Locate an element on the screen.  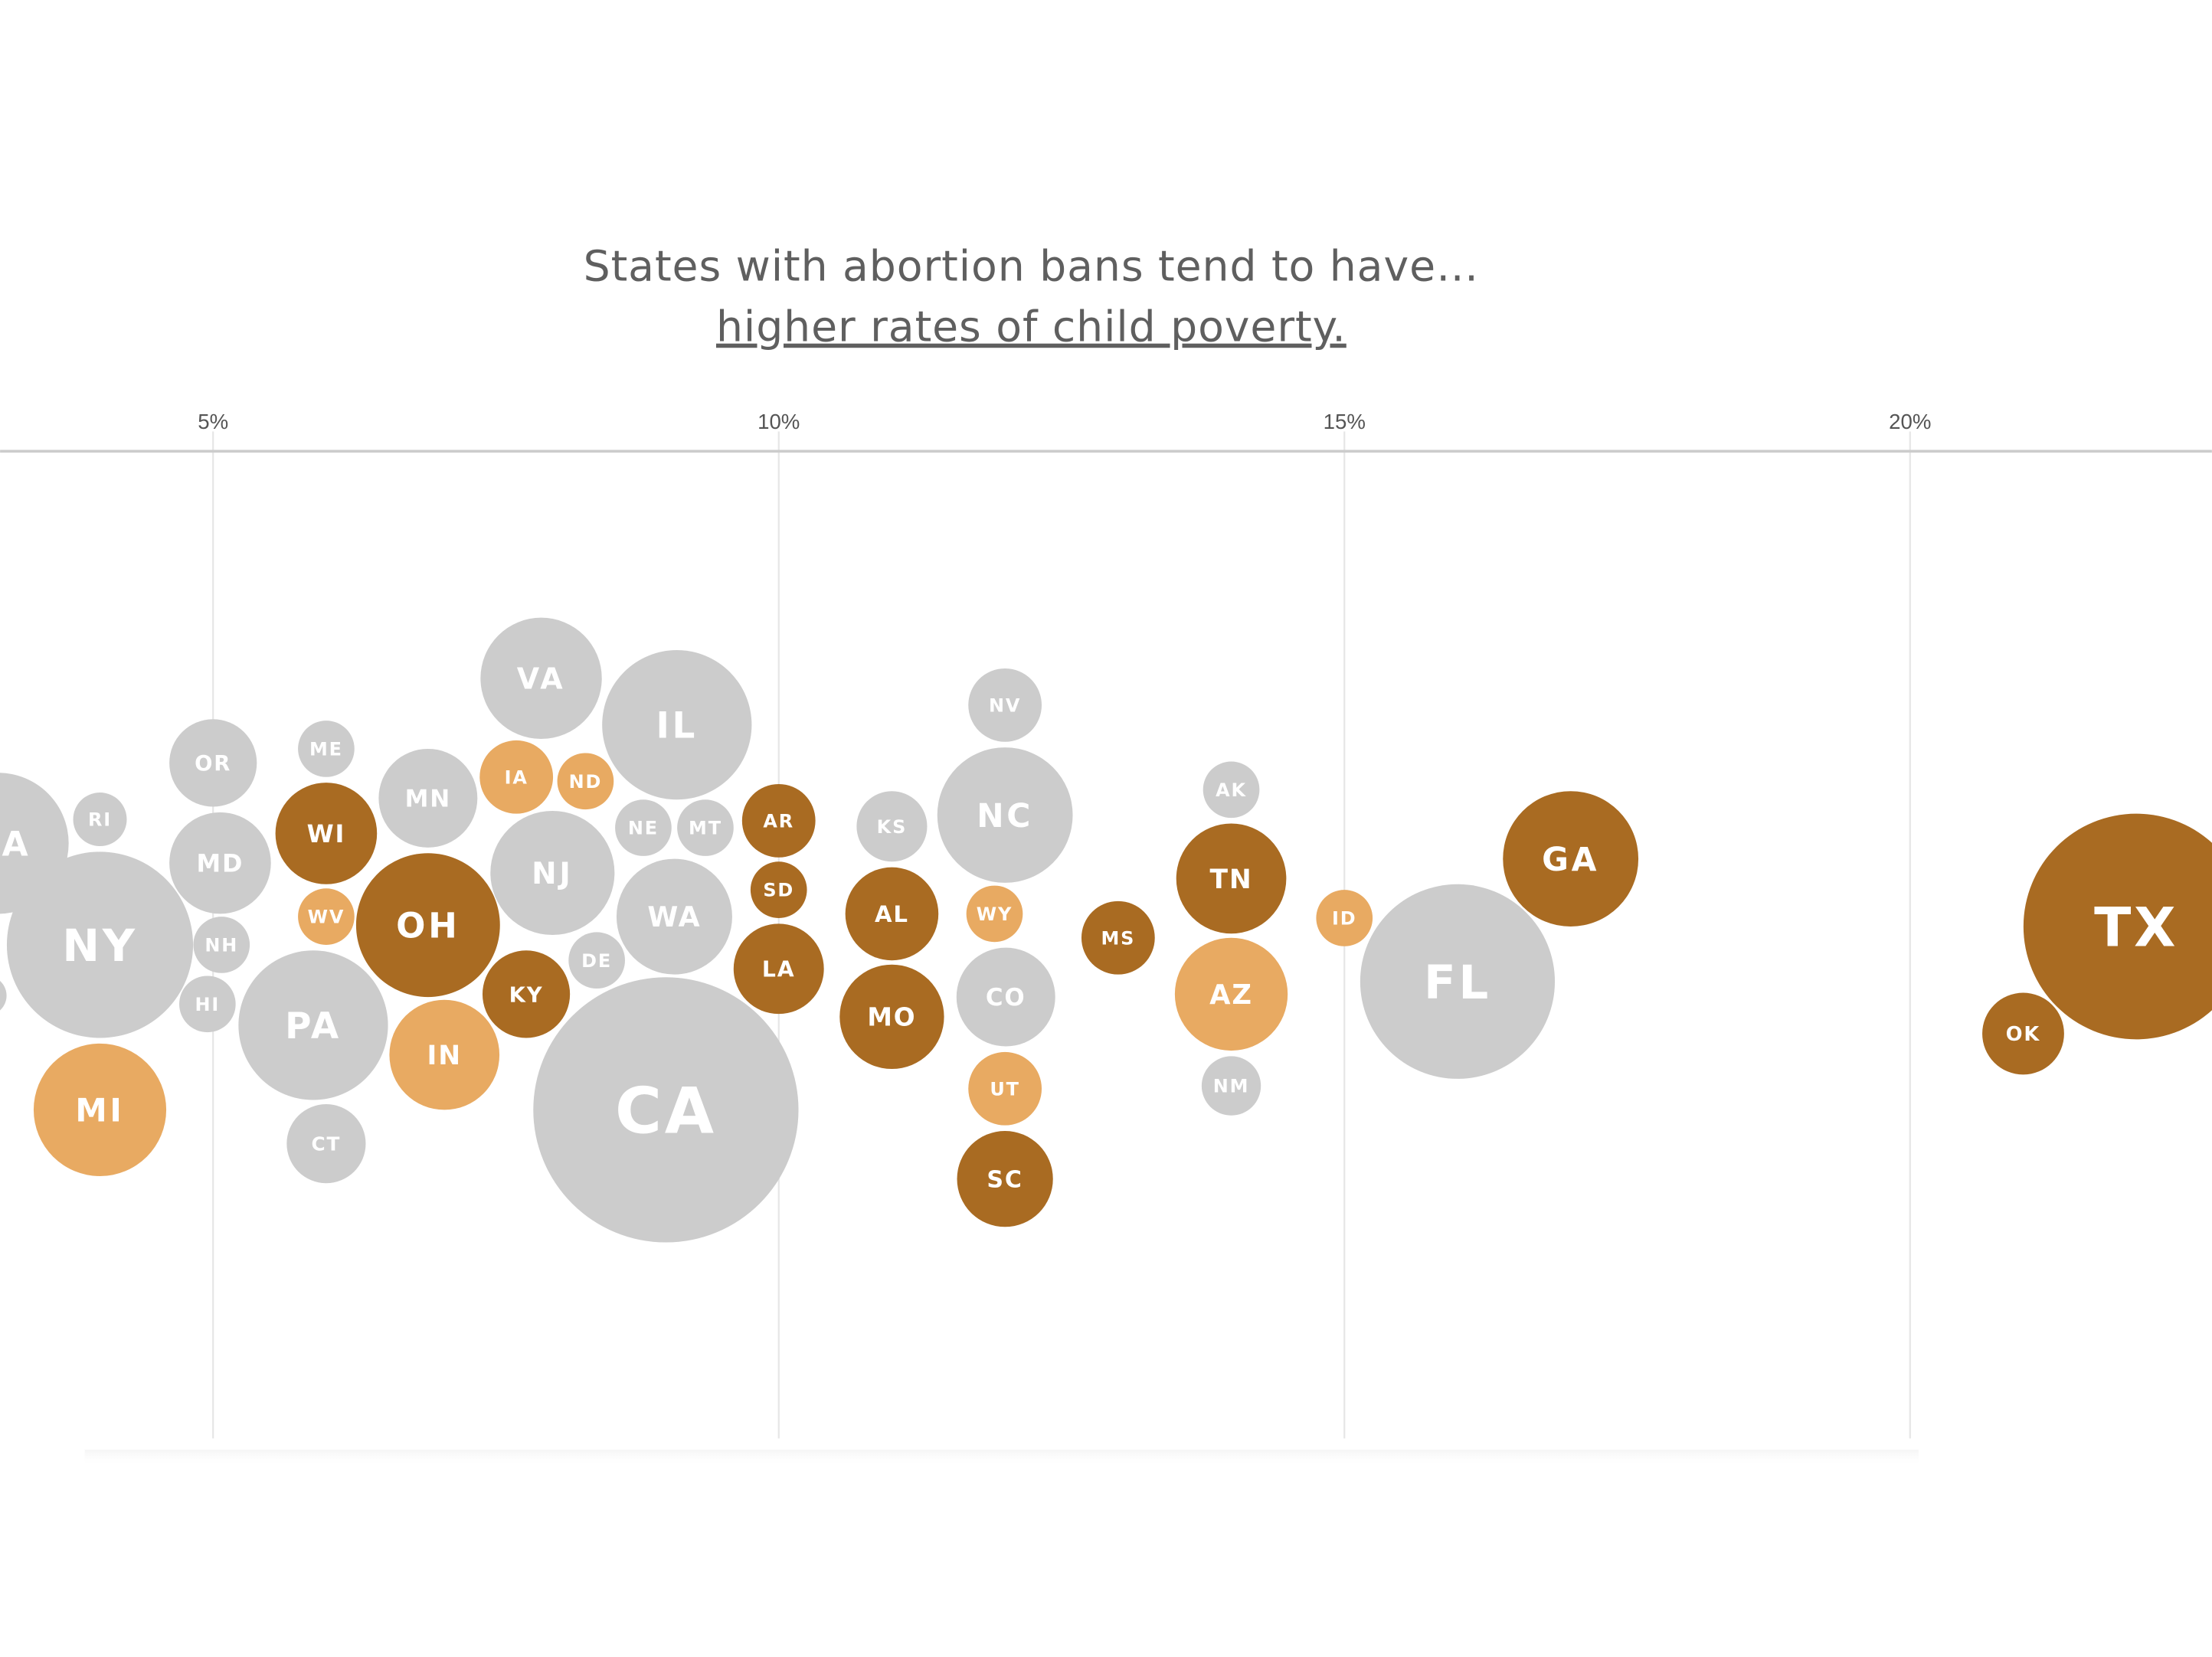
bubble-oh: OH is located at coordinates (428, 925).